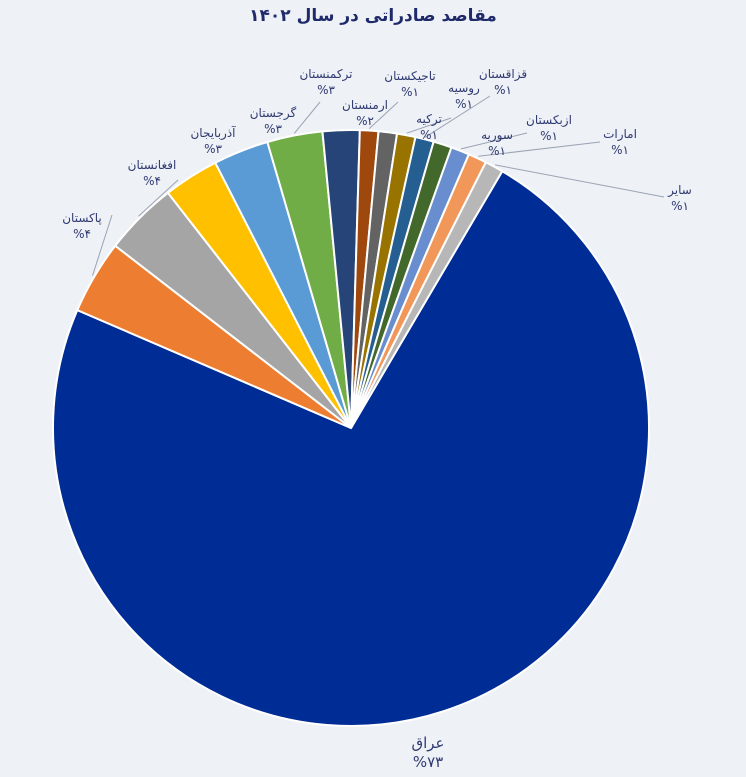  Describe the element at coordinates (365, 121) in the screenshot. I see `slice-value-label-6: %۲` at that location.